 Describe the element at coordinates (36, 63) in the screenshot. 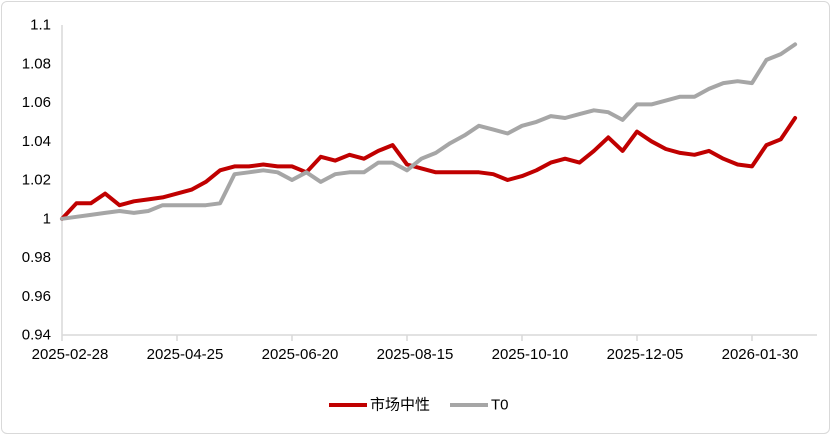

I see `y-tick-label: 1.08` at that location.